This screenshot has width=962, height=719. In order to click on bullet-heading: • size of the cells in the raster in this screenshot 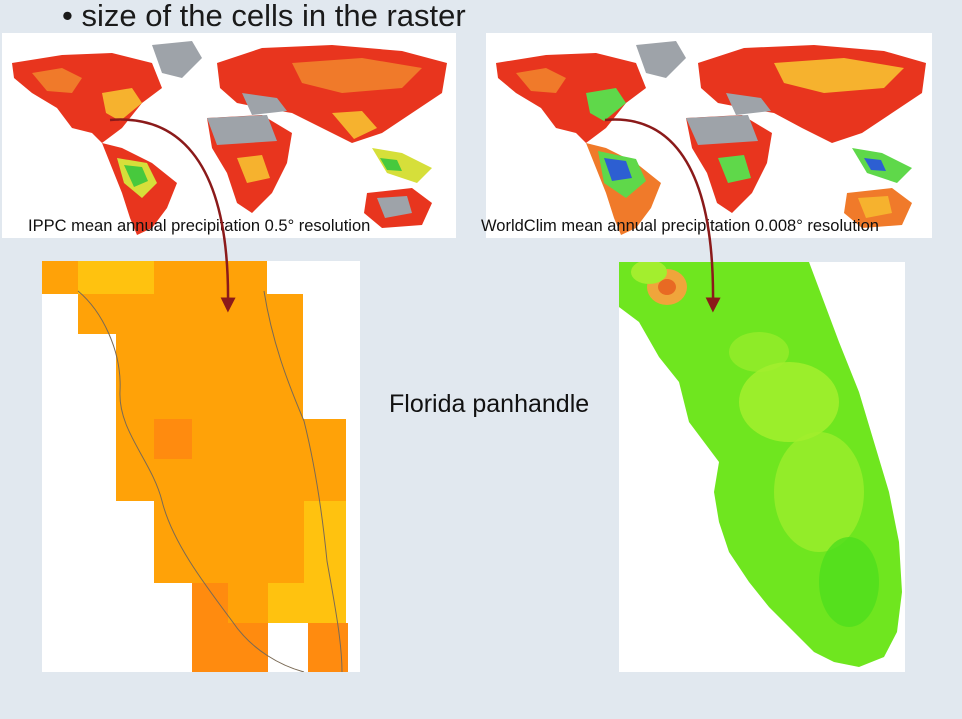, I will do `click(264, 16)`.